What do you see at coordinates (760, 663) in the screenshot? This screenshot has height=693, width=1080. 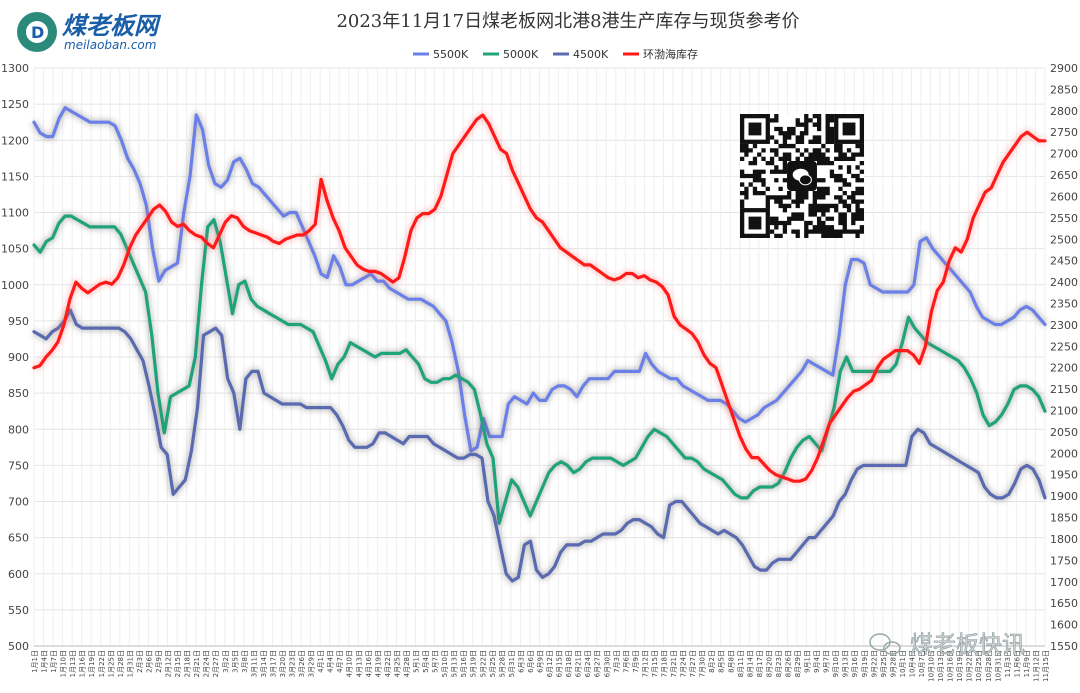 I see `x-tick-label: 8月17日` at bounding box center [760, 663].